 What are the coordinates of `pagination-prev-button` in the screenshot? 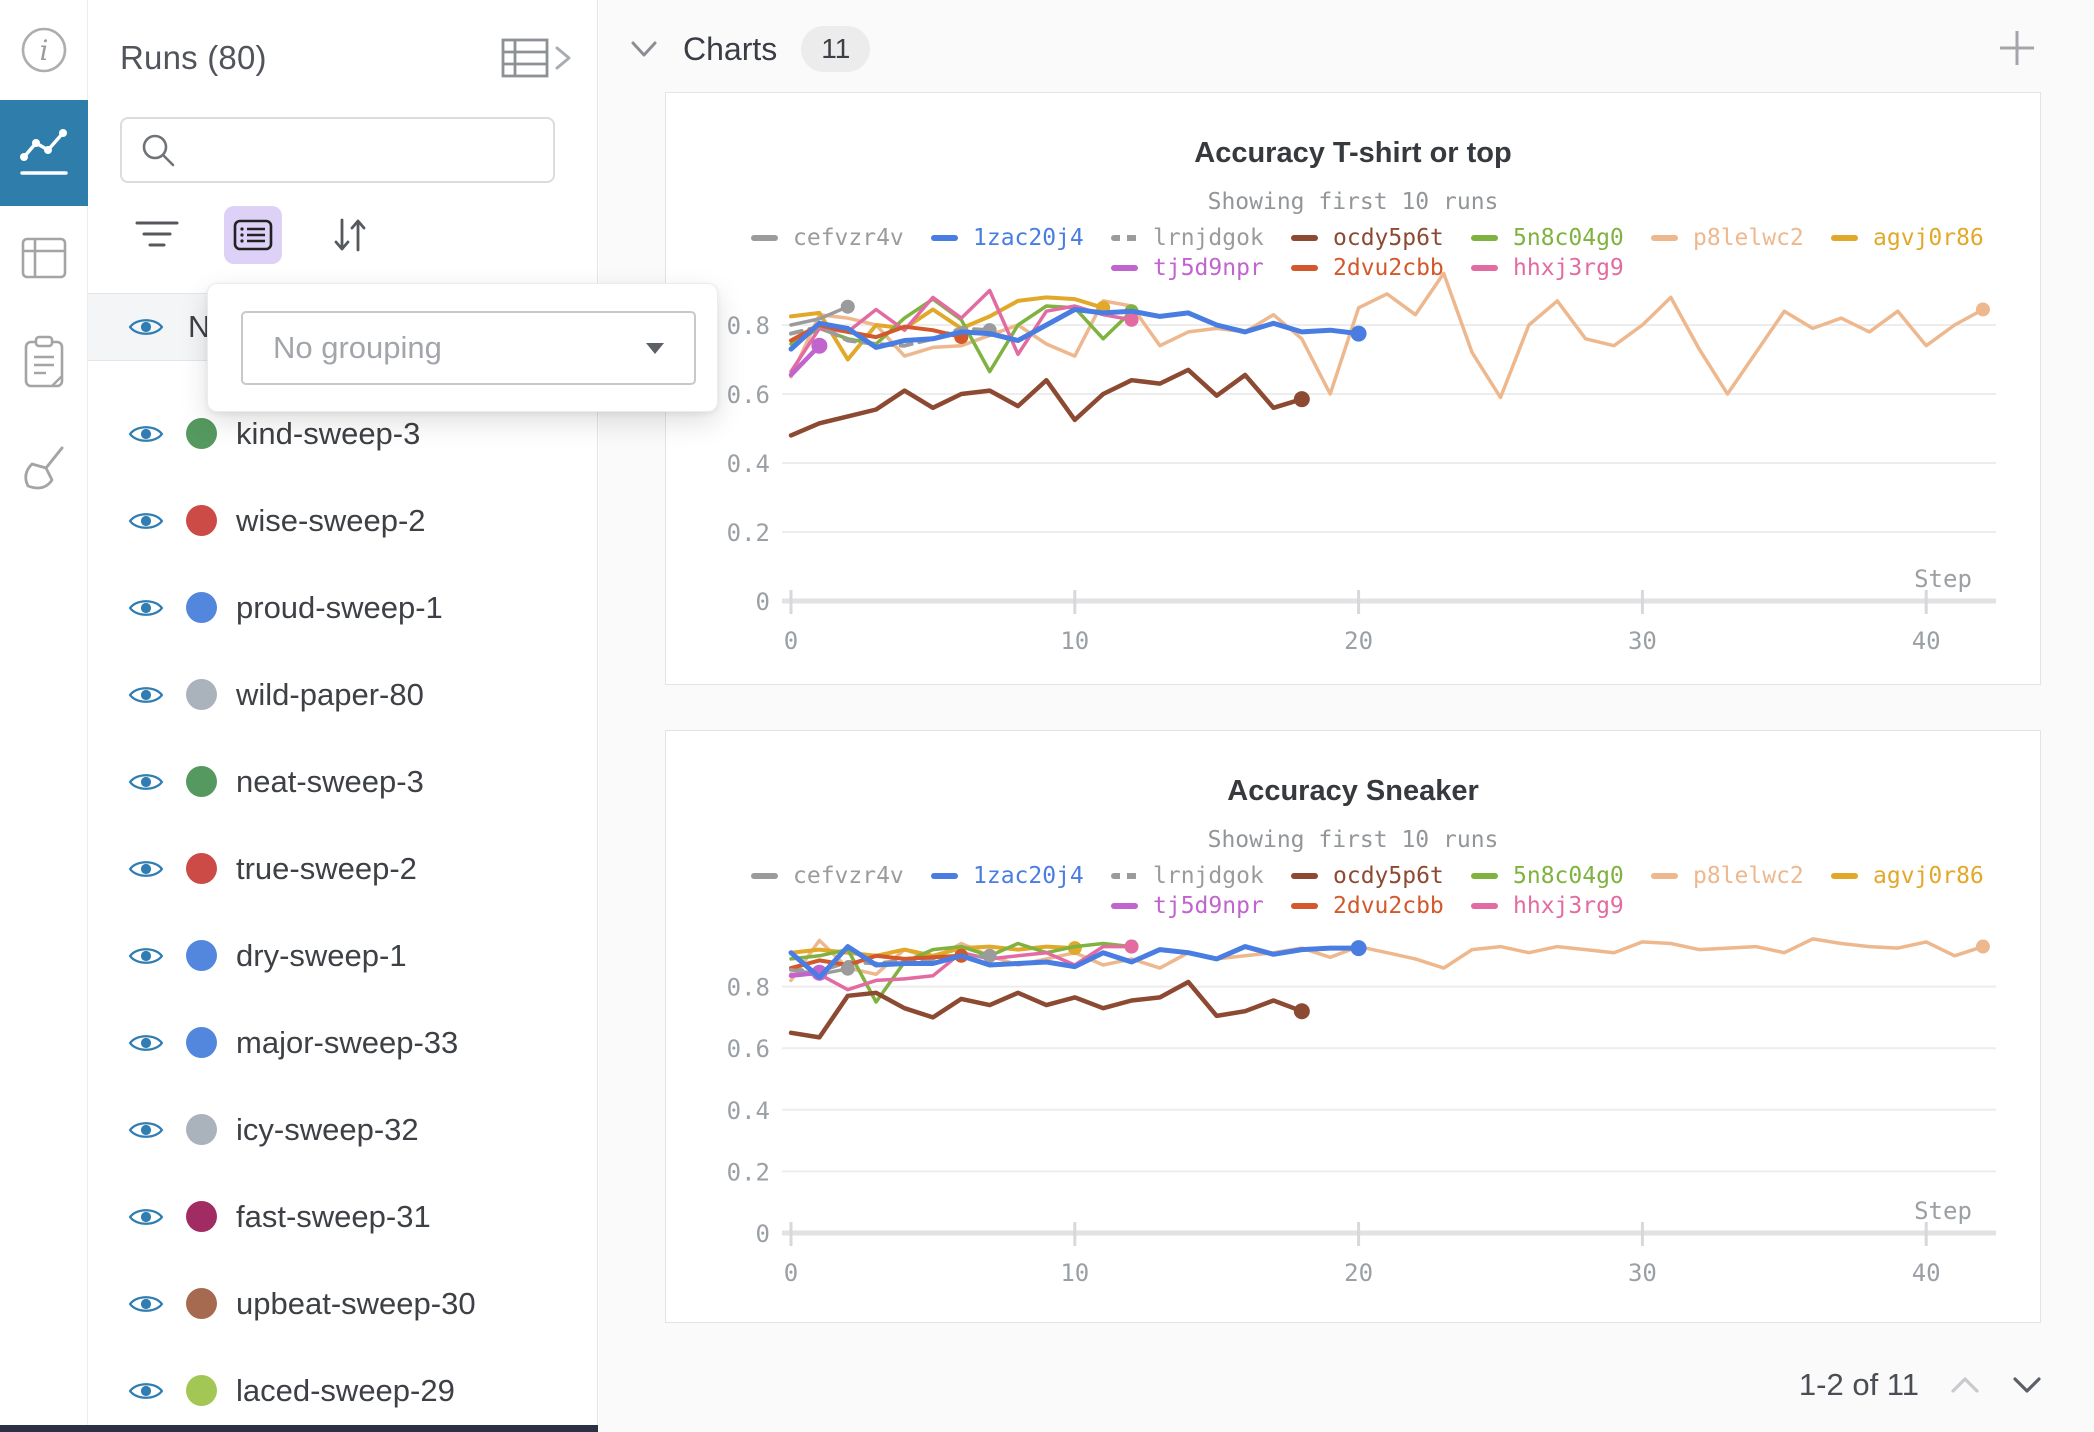 It's located at (1965, 1385).